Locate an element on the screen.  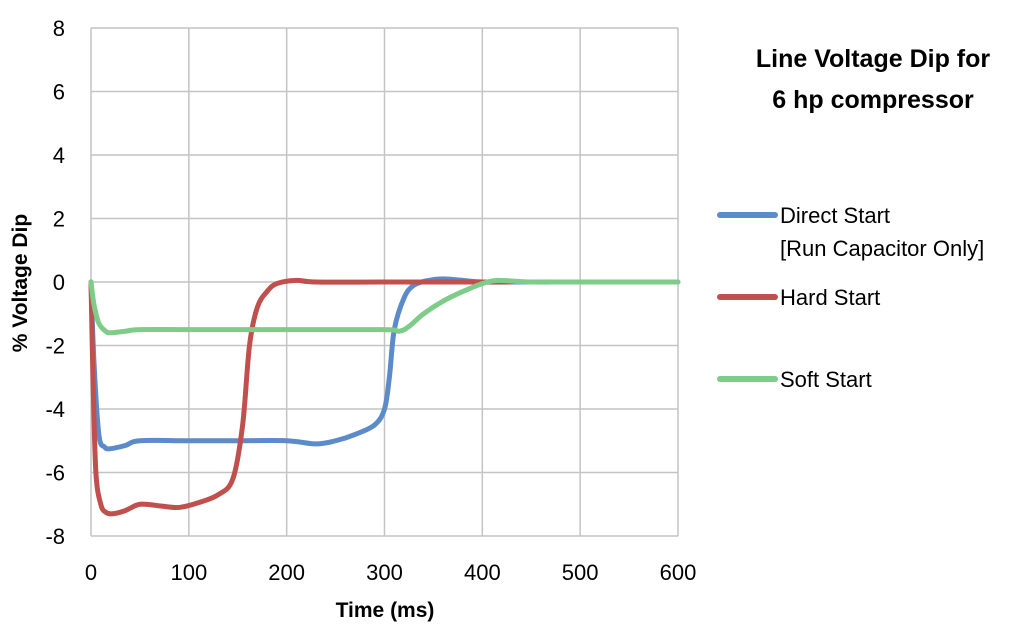
legend-label-direct-start: Direct Start is located at coordinates (835, 215).